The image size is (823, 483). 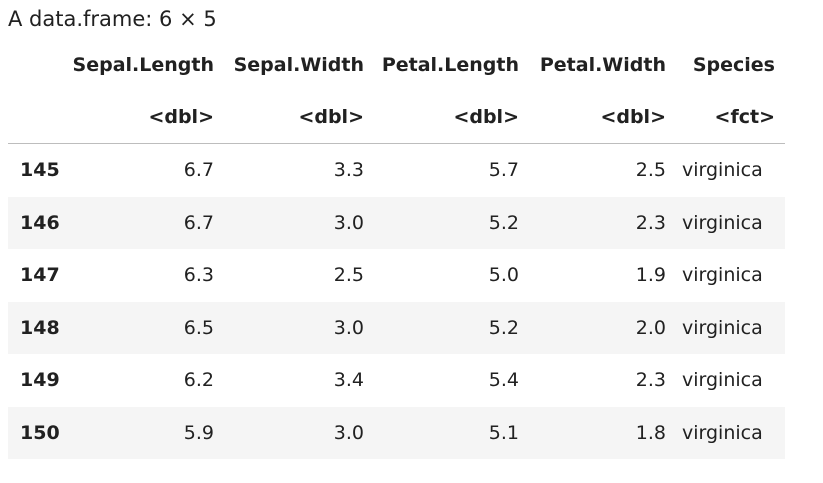 I want to click on table-cell: 5.7, so click(x=503, y=170).